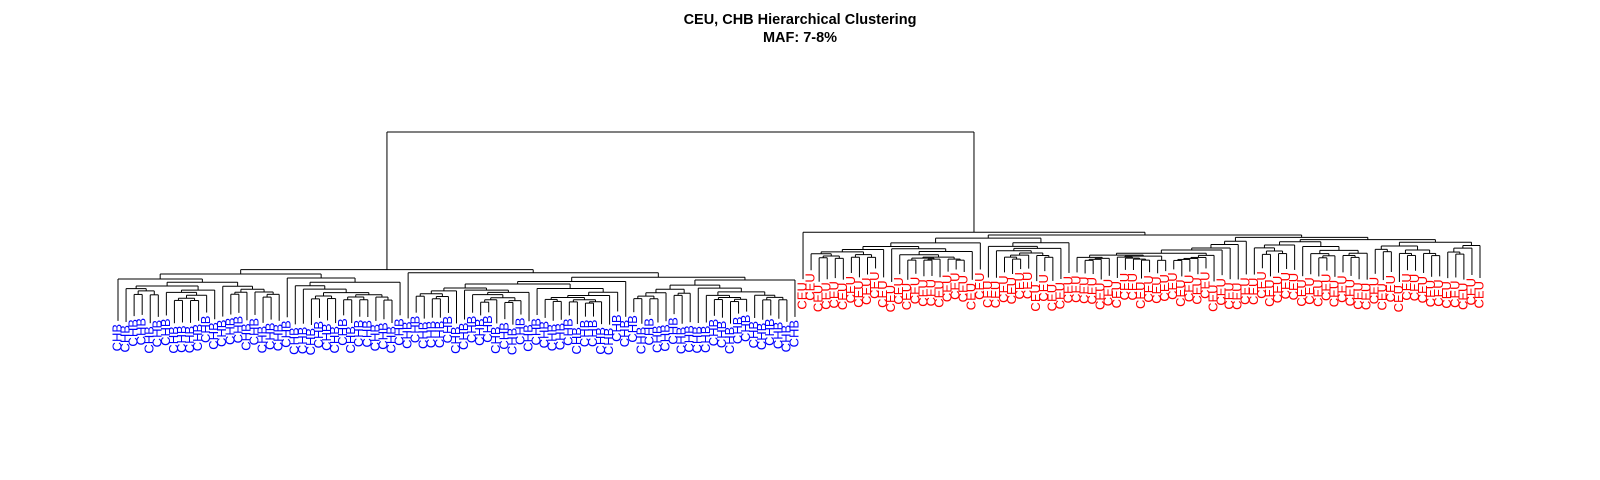 This screenshot has height=480, width=1600. Describe the element at coordinates (800, 20) in the screenshot. I see `chart-title: CEU, CHB Hierarchical Clustering` at that location.